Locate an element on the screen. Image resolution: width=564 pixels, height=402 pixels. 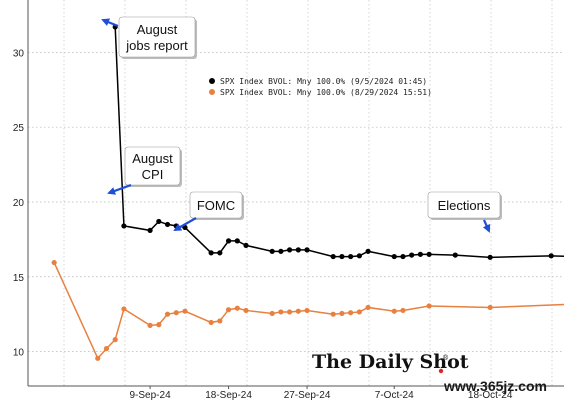
callout-label: FOMC is located at coordinates (216, 205).